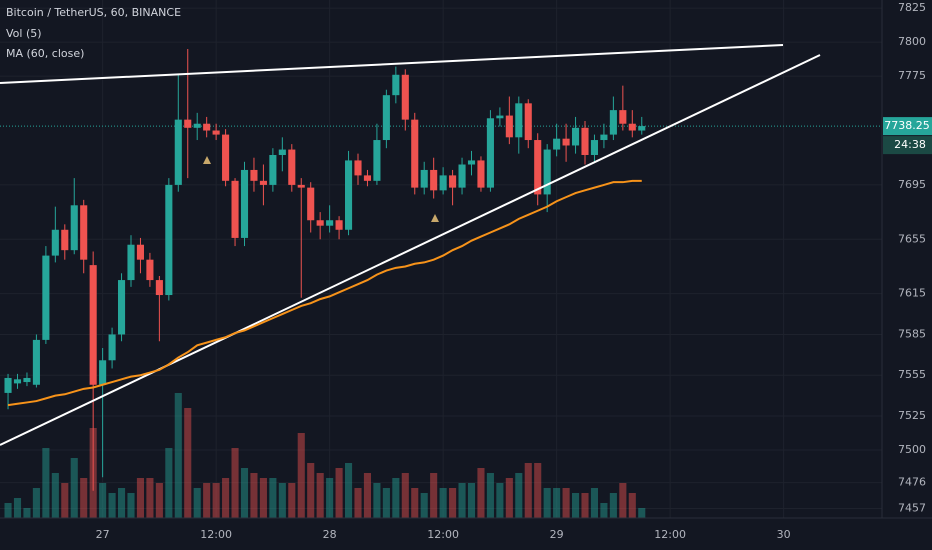 This screenshot has width=932, height=550. What do you see at coordinates (910, 144) in the screenshot?
I see `countdown-label: 24:38` at bounding box center [910, 144].